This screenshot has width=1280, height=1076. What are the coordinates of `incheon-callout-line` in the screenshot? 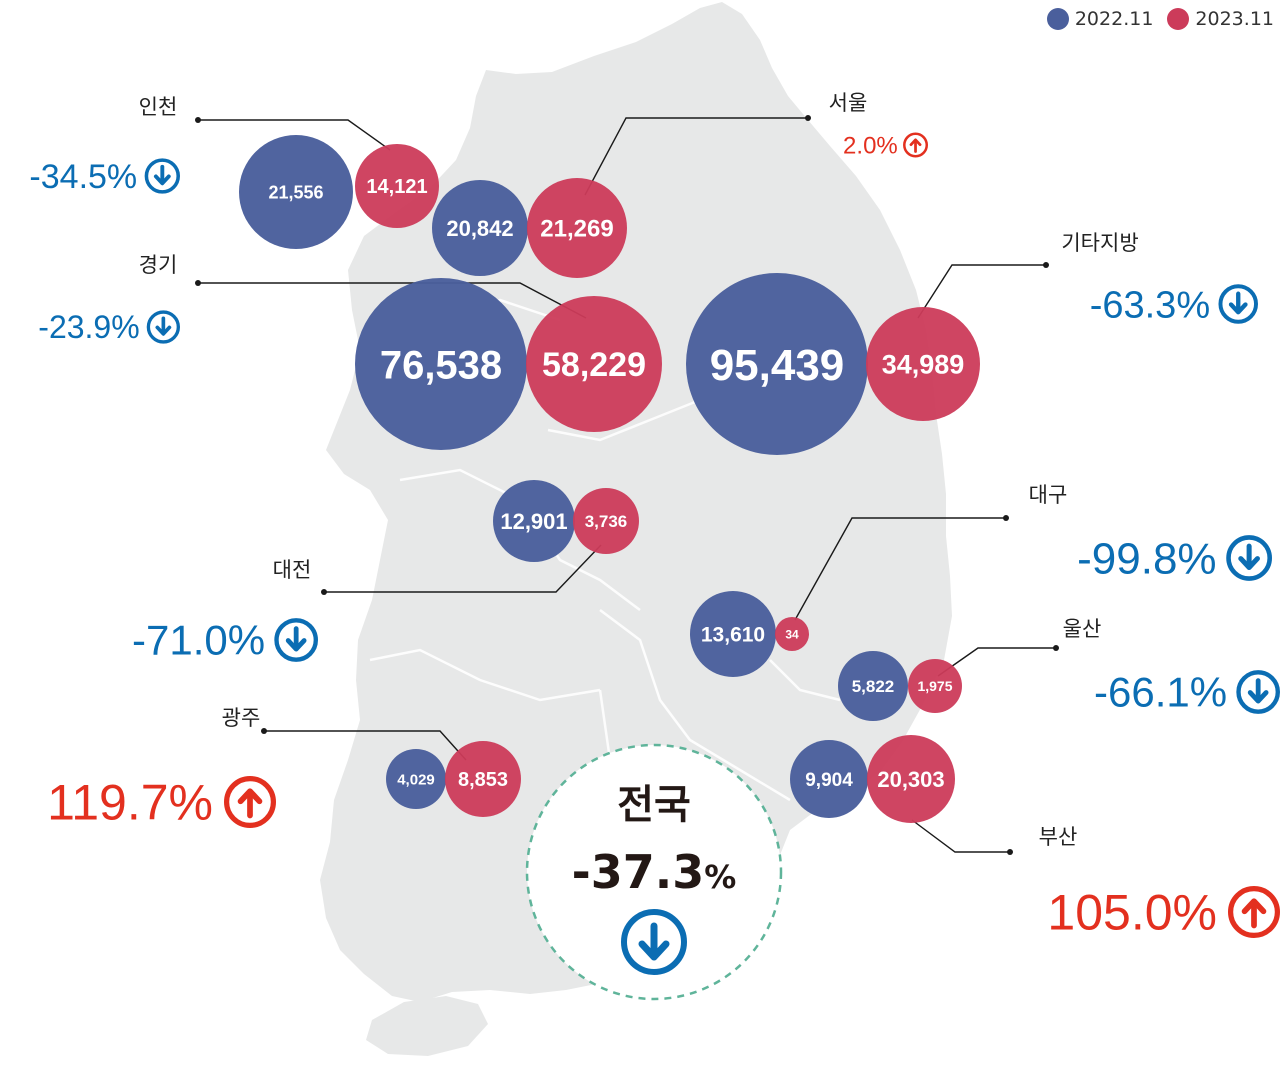 It's located at (294, 135).